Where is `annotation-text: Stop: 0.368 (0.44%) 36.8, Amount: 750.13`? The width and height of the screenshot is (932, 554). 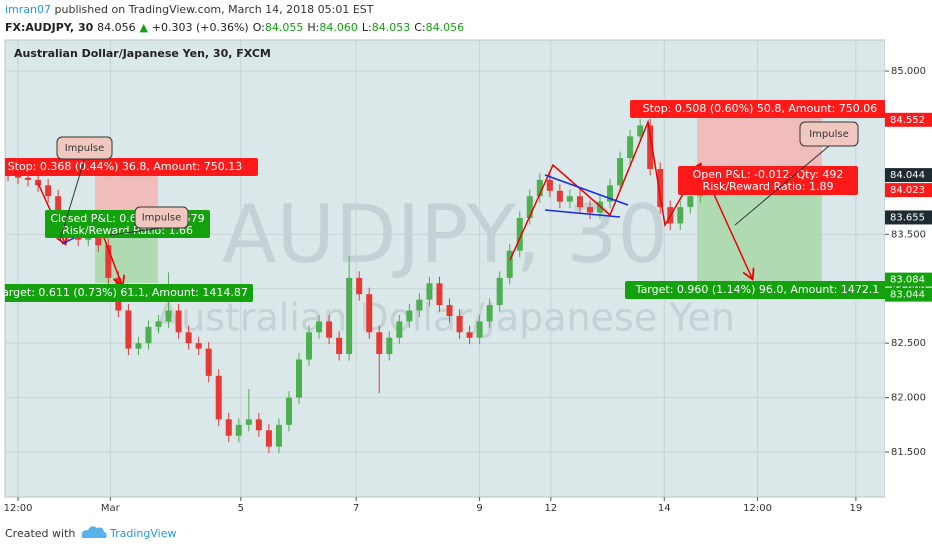 annotation-text: Stop: 0.368 (0.44%) 36.8, Amount: 750.13 is located at coordinates (125, 166).